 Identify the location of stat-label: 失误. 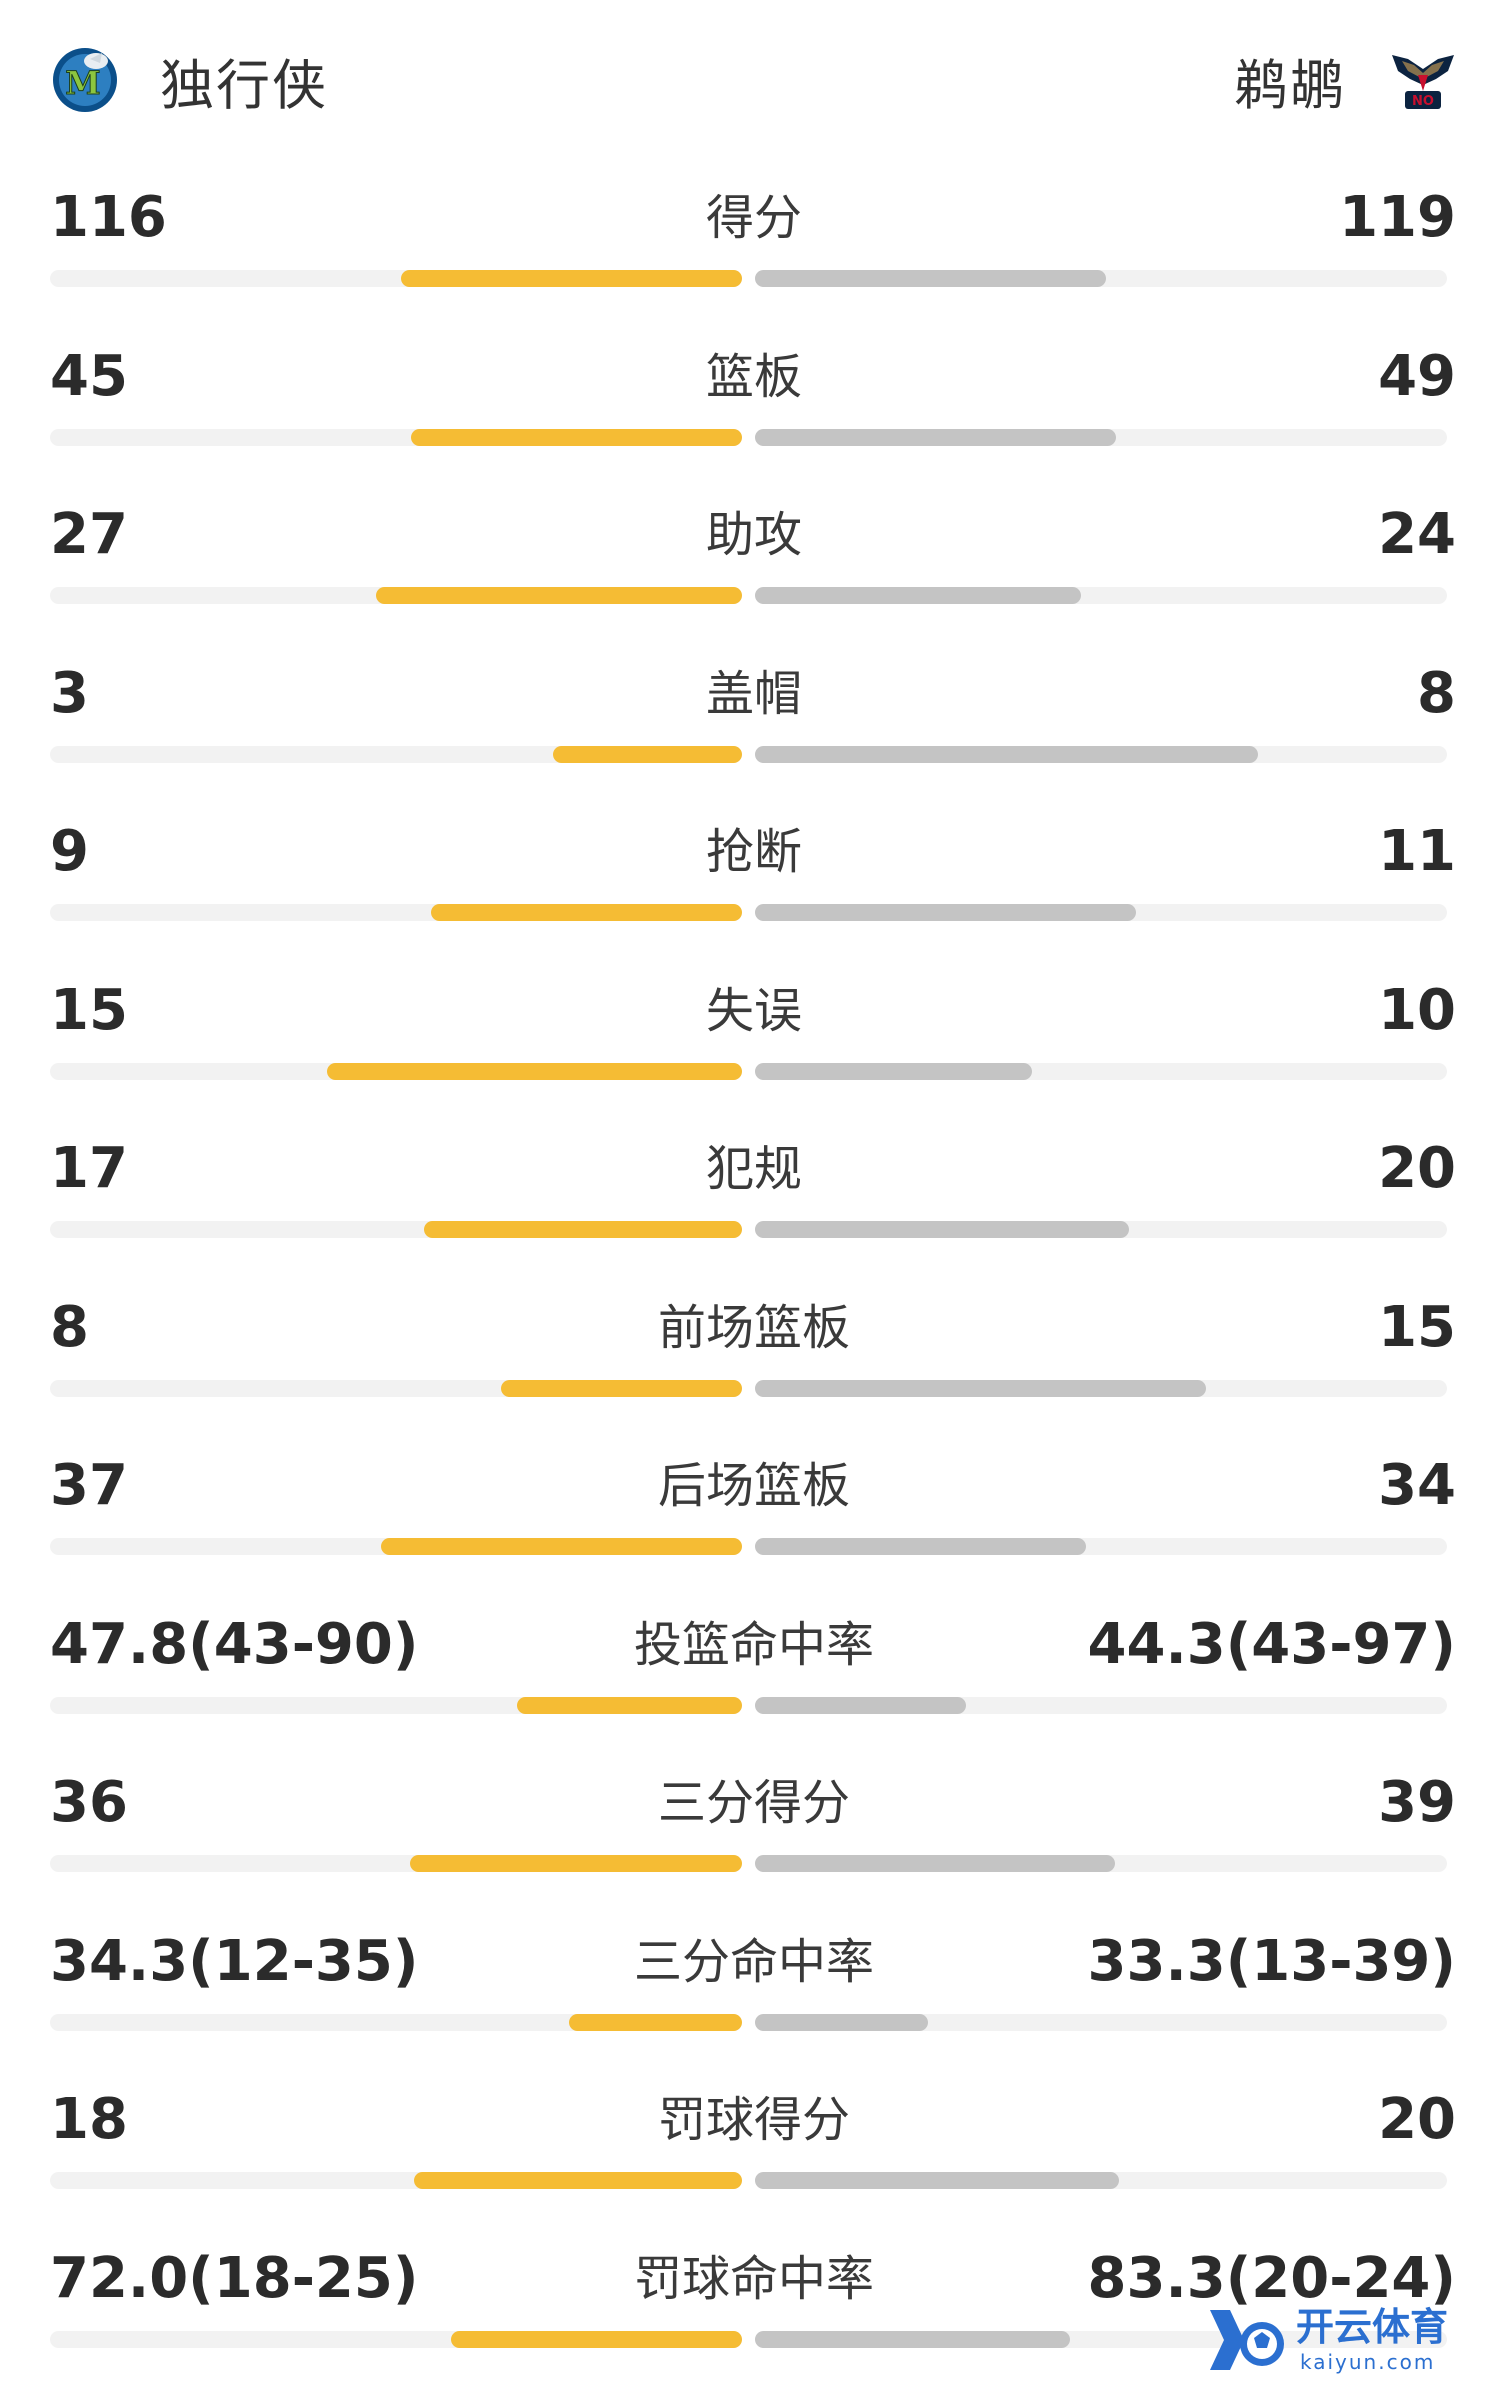
(753, 1010).